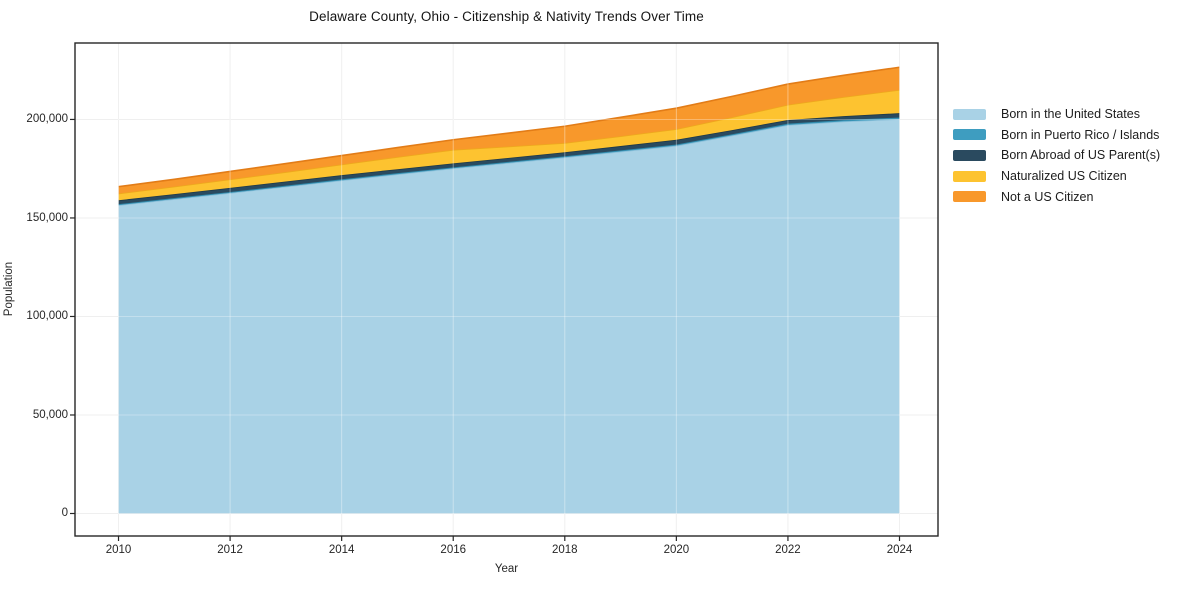 This screenshot has width=1189, height=590. I want to click on legend-label: Born in the United States, so click(1070, 114).